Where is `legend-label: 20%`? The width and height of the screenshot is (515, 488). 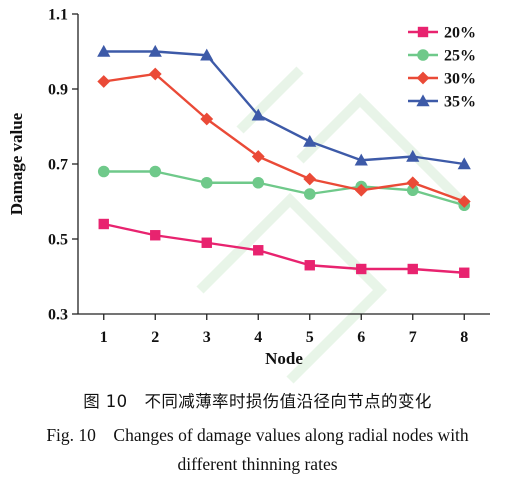
legend-label: 20% is located at coordinates (460, 33).